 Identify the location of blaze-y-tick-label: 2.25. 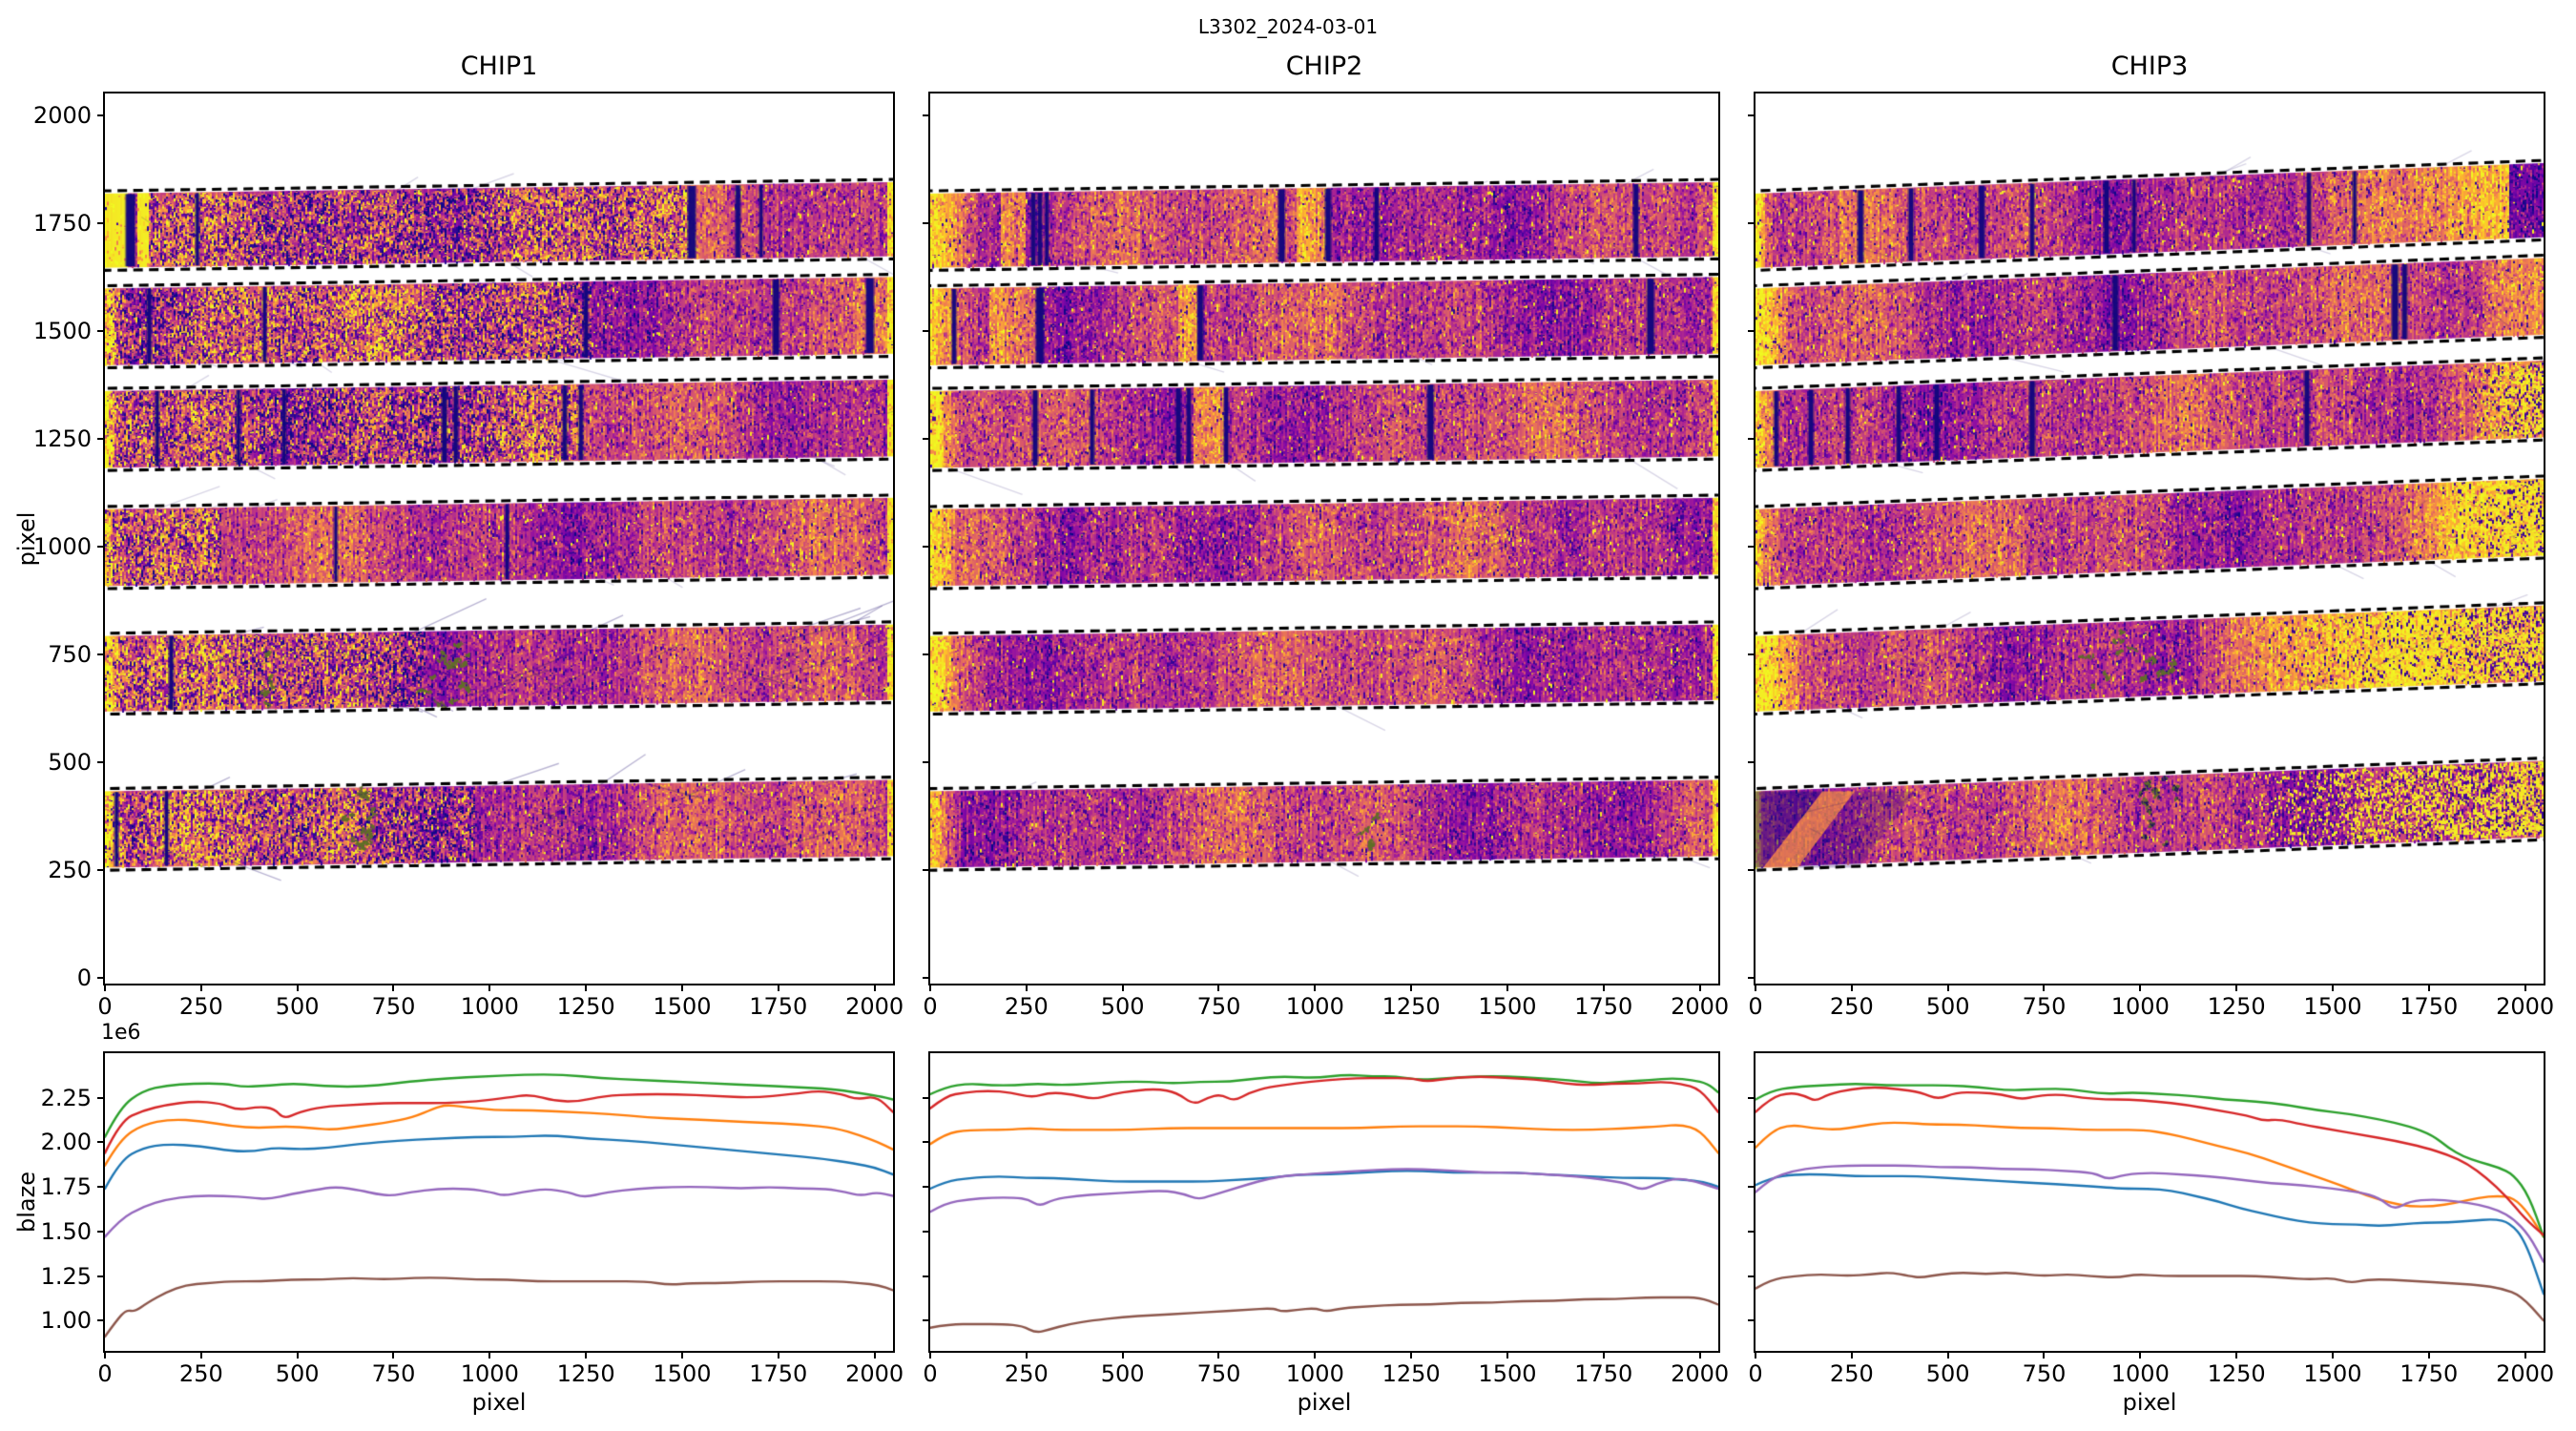
(66, 1097).